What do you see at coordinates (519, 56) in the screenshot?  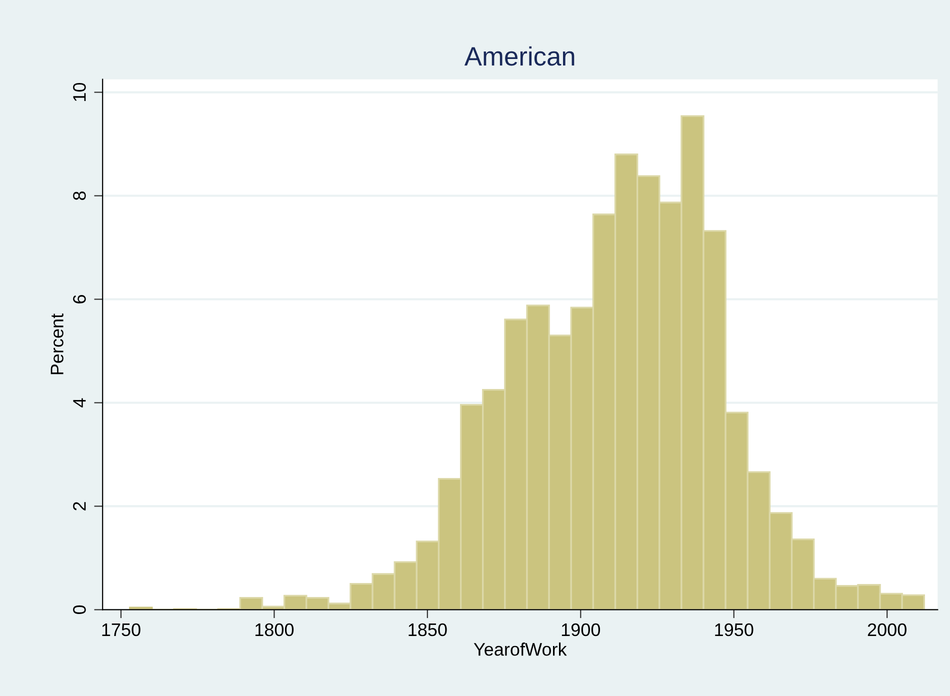 I see `chart-title: American` at bounding box center [519, 56].